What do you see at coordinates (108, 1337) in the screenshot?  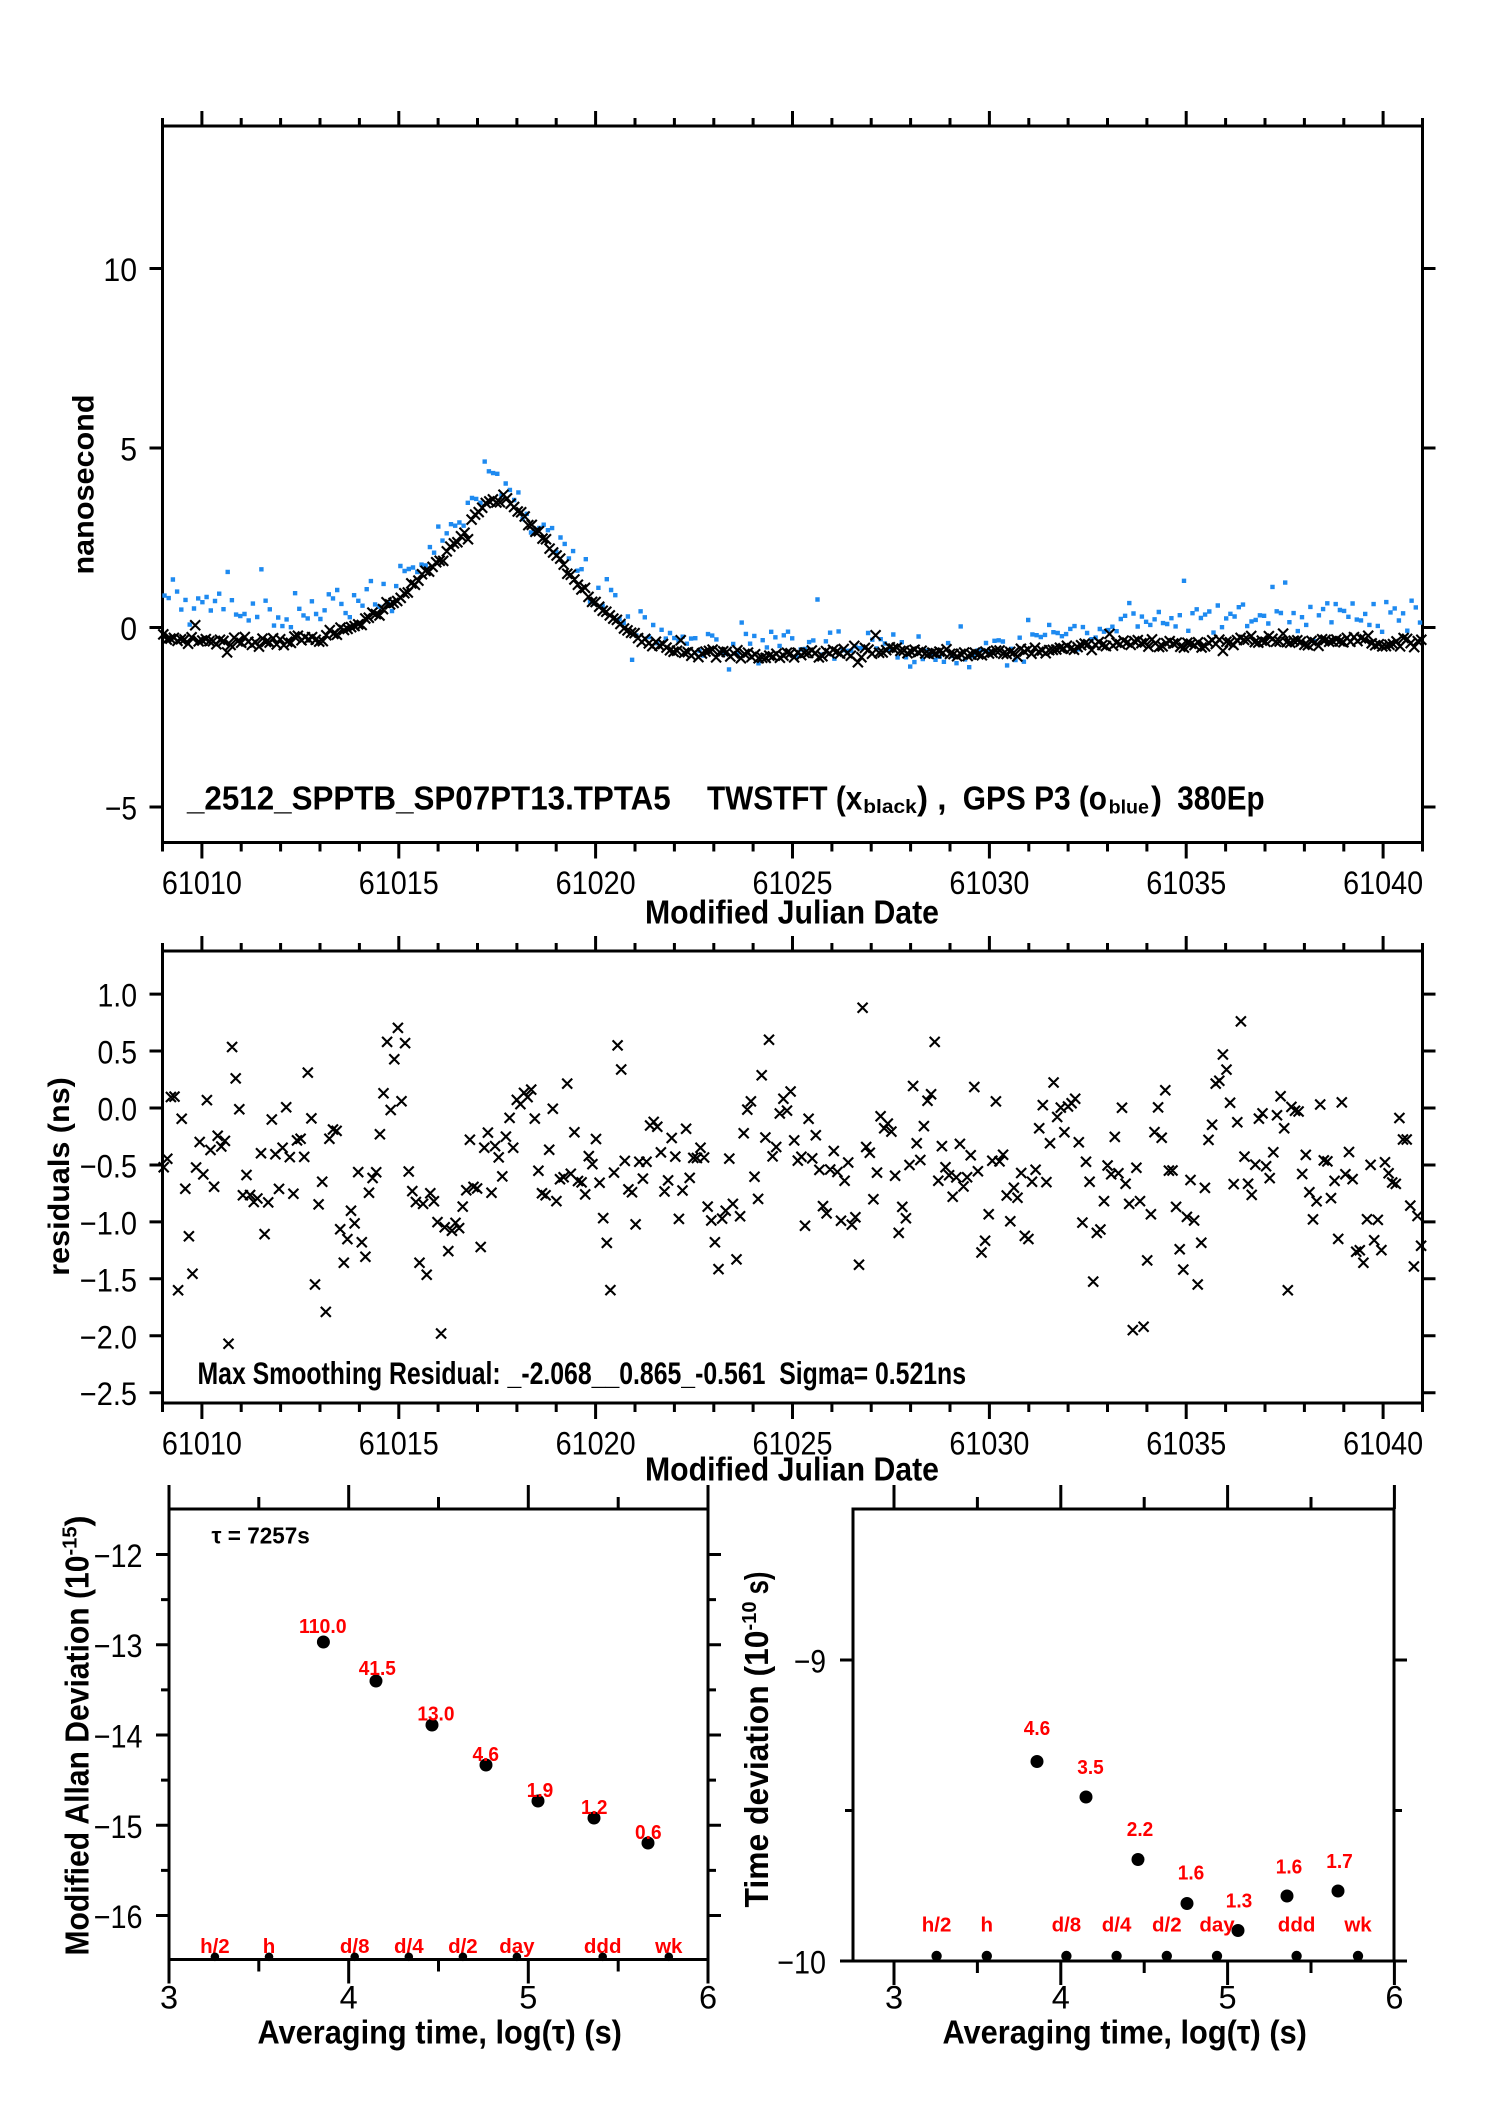 I see `svg-text: −2.0` at bounding box center [108, 1337].